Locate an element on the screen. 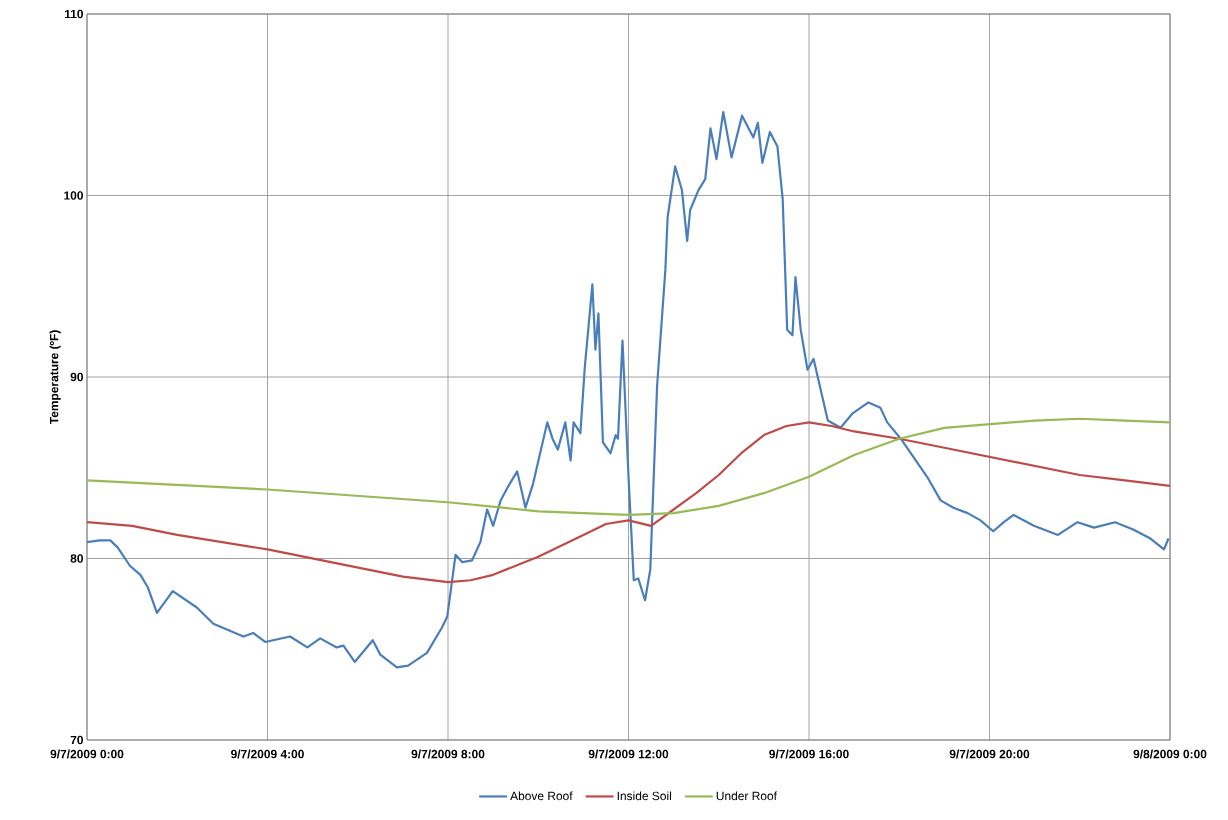 The height and width of the screenshot is (820, 1228). x-tick-label: 9/7/2009 20:00 is located at coordinates (989, 754).